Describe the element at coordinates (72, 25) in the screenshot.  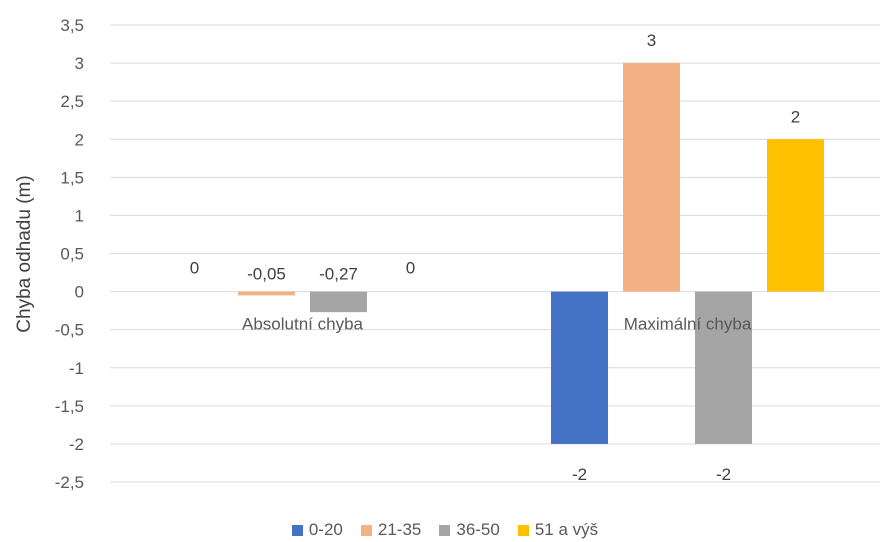
I see `y-tick-label: 3,5` at that location.